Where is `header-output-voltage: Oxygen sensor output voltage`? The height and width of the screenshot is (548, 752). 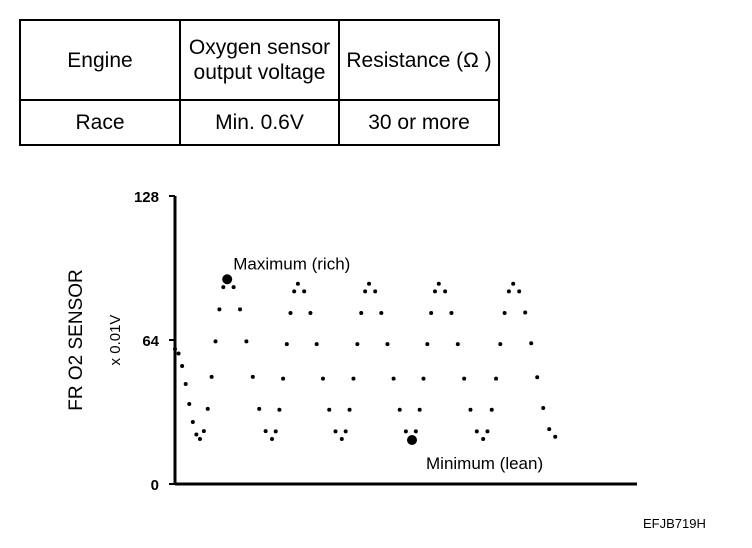 header-output-voltage: Oxygen sensor output voltage is located at coordinates (259, 60).